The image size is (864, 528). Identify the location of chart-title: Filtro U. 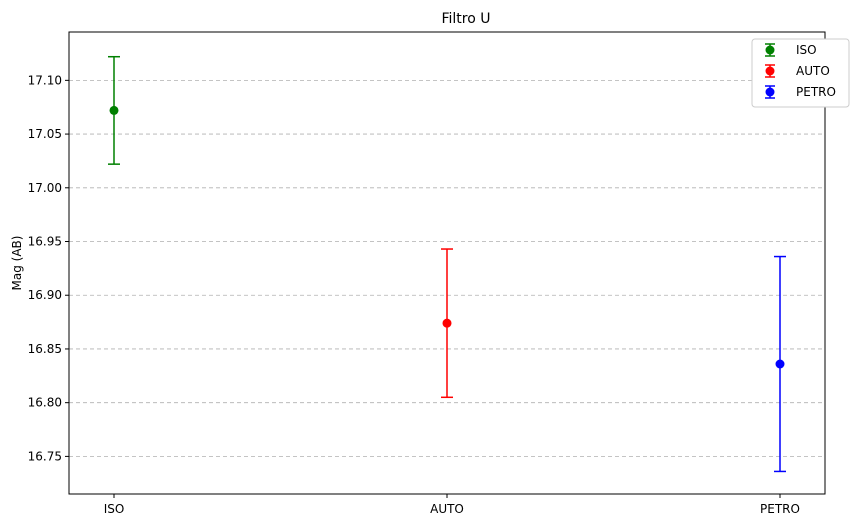
(465, 19).